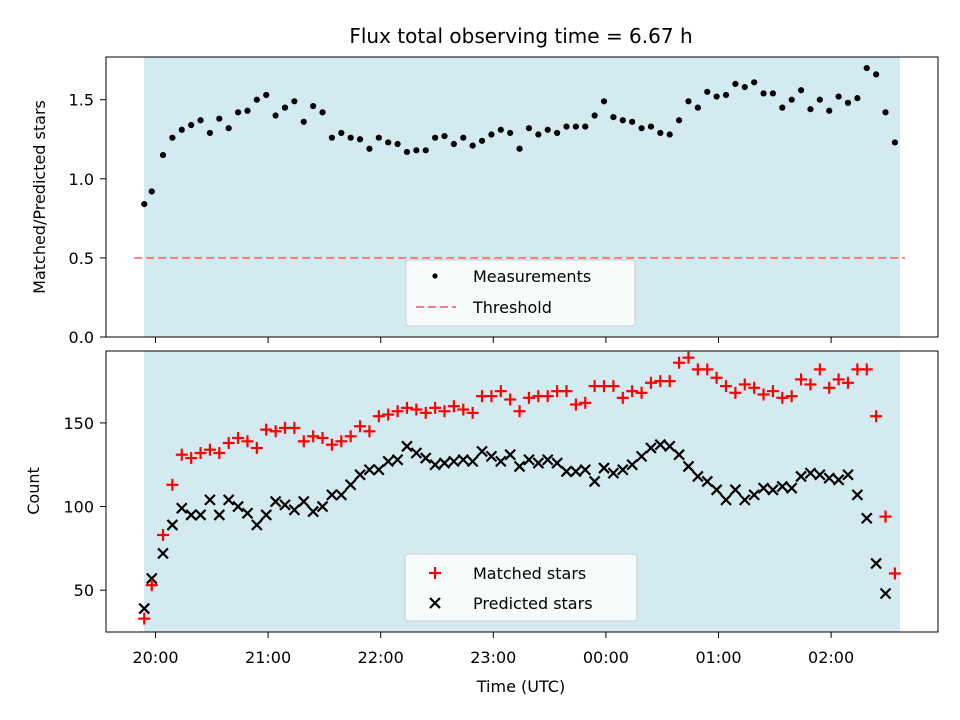 Image resolution: width=960 pixels, height=720 pixels. I want to click on top-legend-box, so click(520, 293).